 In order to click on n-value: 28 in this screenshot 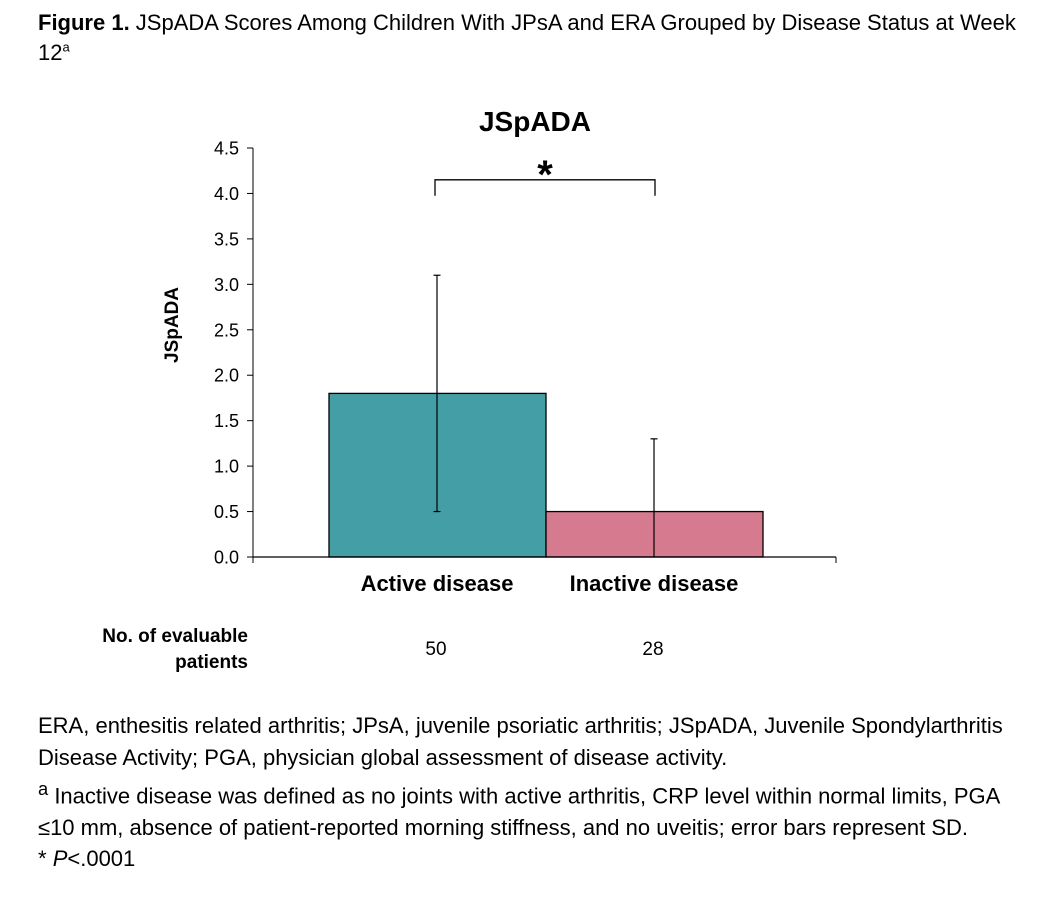, I will do `click(652, 649)`.